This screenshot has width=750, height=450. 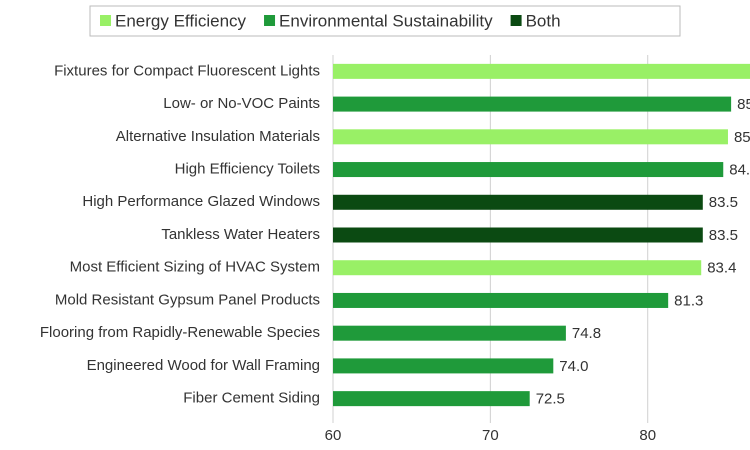 I want to click on y-tick-label: Fiber Cement Siding, so click(x=251, y=398).